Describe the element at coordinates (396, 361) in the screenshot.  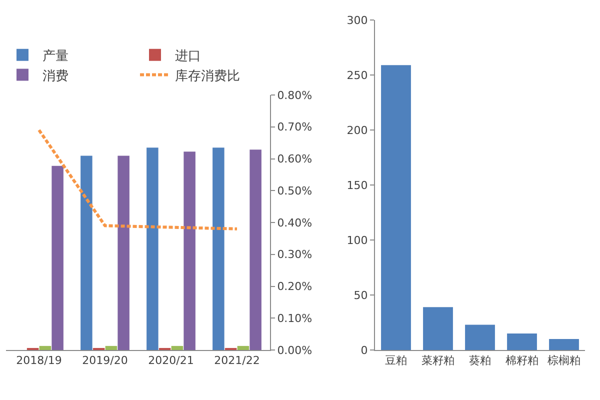
I see `x-tick-label: 豆粕` at that location.